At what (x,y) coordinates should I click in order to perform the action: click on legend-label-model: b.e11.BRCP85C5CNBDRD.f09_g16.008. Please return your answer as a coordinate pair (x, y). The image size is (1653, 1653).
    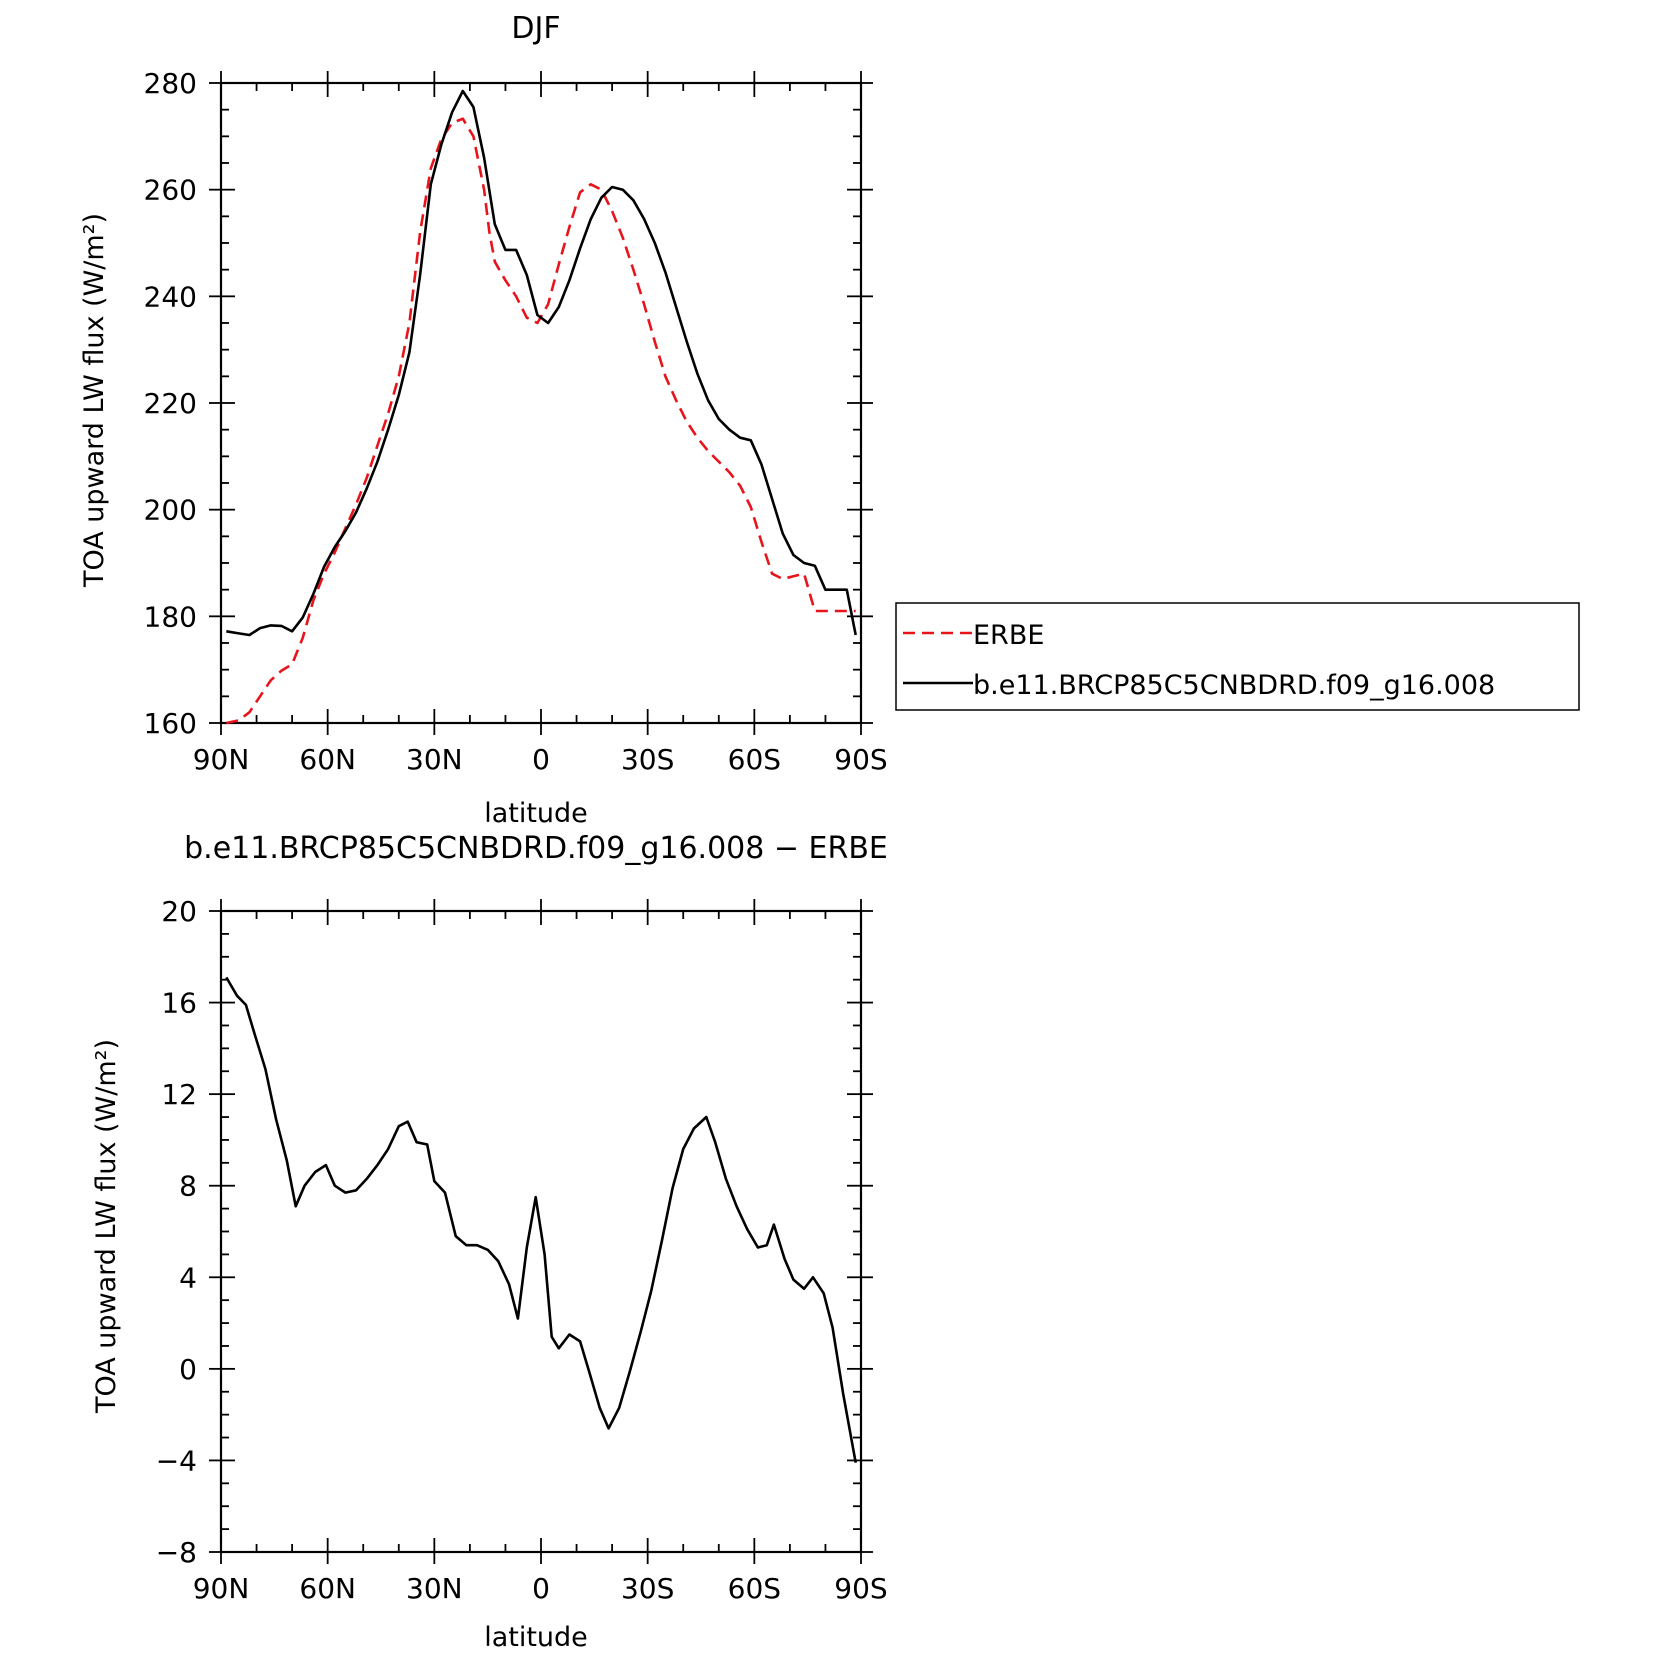
    Looking at the image, I should click on (1234, 685).